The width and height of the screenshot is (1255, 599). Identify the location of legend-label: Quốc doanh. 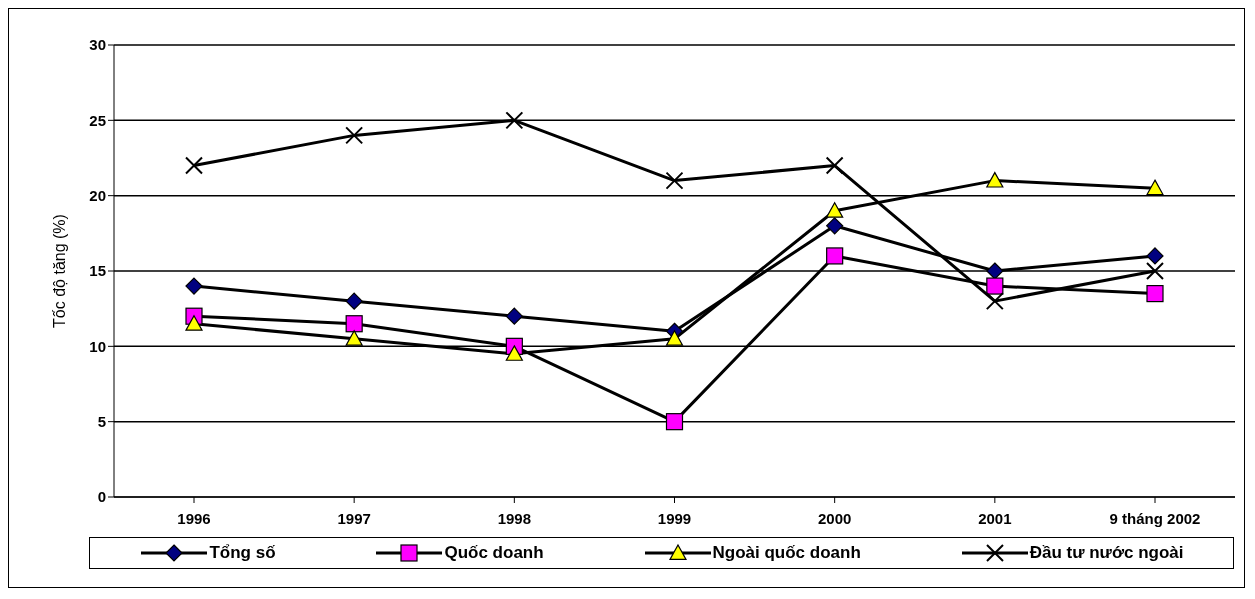
(494, 553).